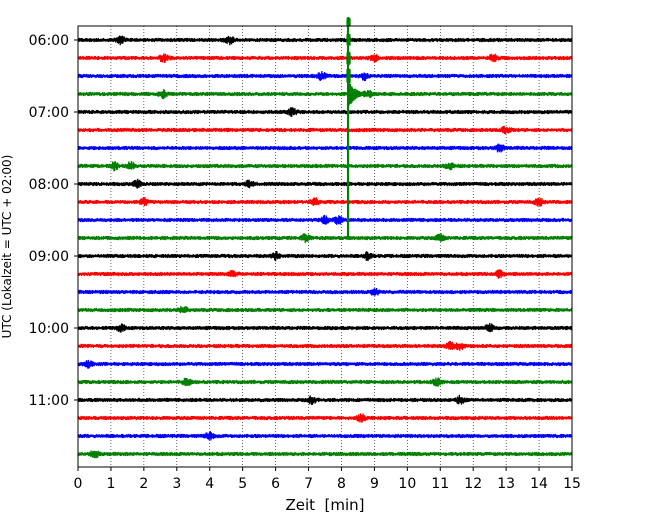  Describe the element at coordinates (324, 505) in the screenshot. I see `x-axis-label: Zeit [min]` at that location.